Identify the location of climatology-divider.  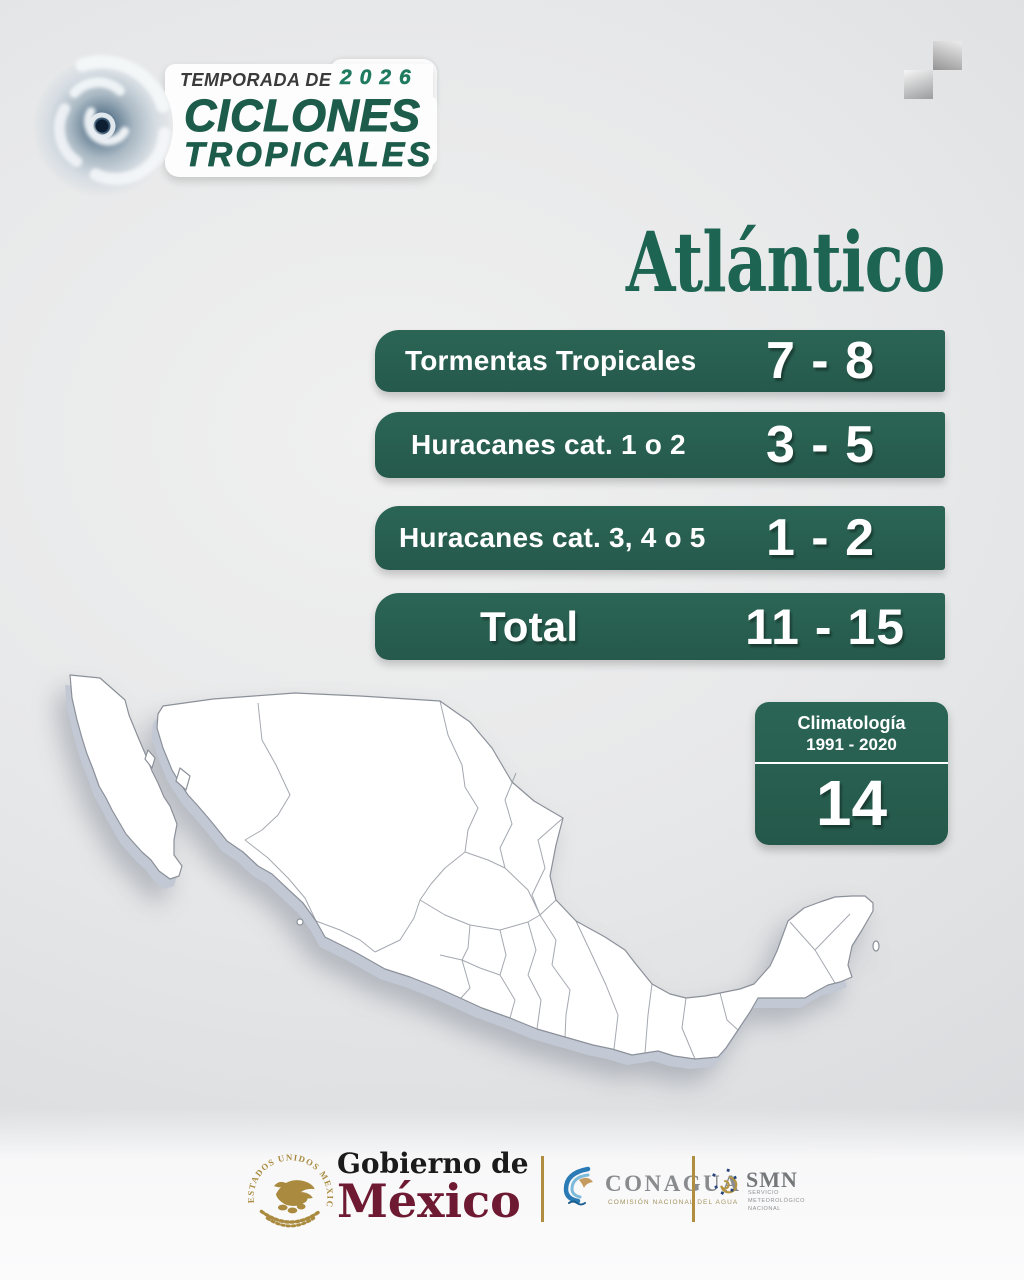
(851, 763).